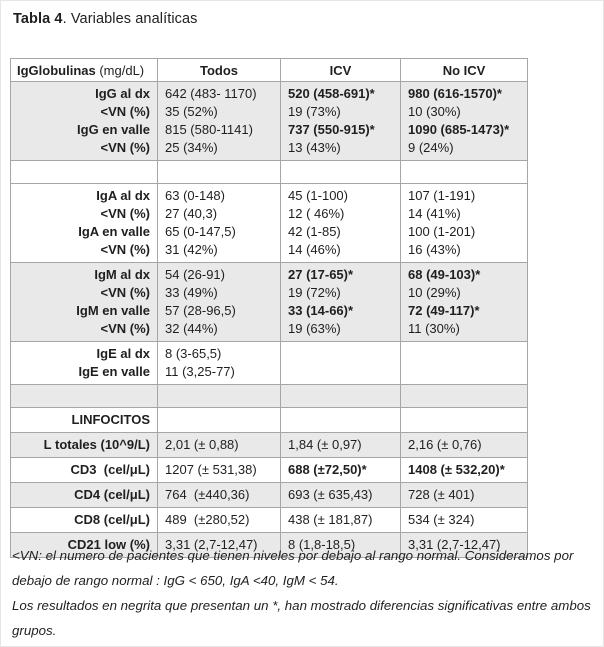  I want to click on row-label: IgE al dx, so click(123, 353).